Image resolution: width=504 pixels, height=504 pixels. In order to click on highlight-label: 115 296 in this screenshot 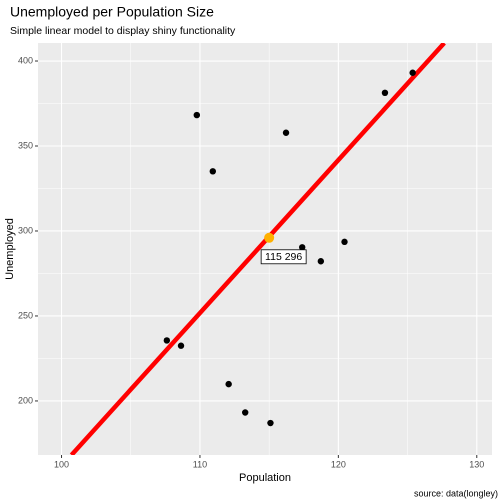, I will do `click(283, 257)`.